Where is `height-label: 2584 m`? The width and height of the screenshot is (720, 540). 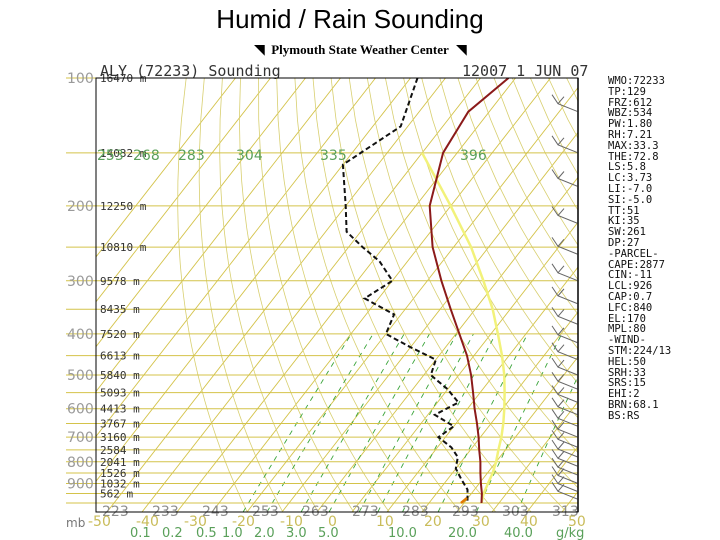
height-label: 2584 m is located at coordinates (120, 450).